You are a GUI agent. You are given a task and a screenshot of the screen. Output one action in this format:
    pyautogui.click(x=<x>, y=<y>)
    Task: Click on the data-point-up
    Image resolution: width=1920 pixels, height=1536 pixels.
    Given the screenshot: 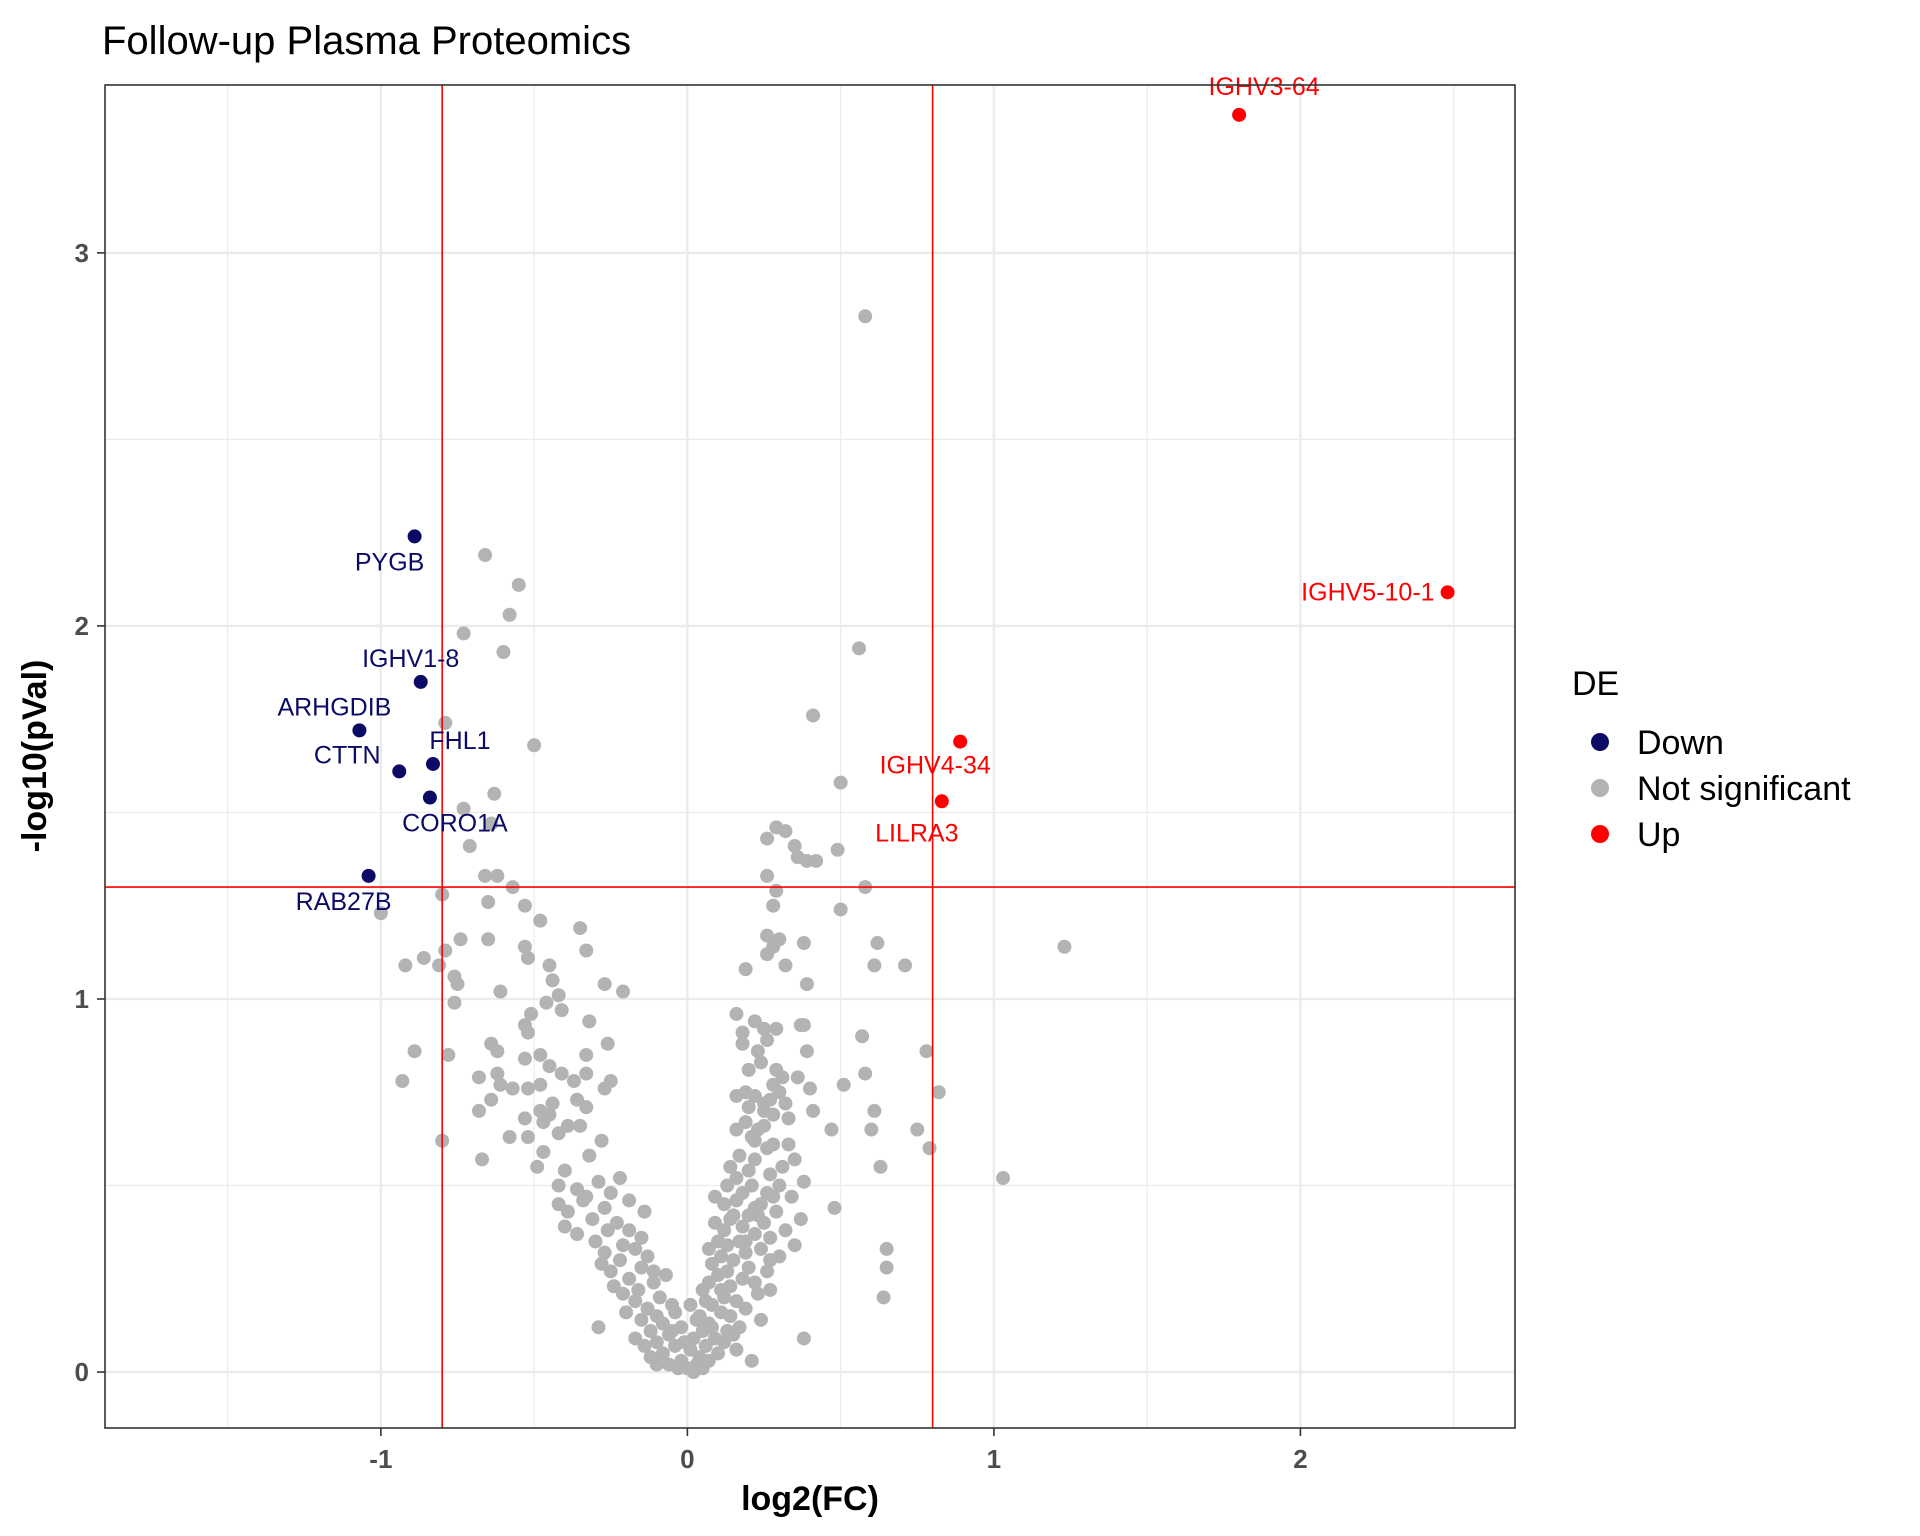 What is the action you would take?
    pyautogui.click(x=1239, y=114)
    